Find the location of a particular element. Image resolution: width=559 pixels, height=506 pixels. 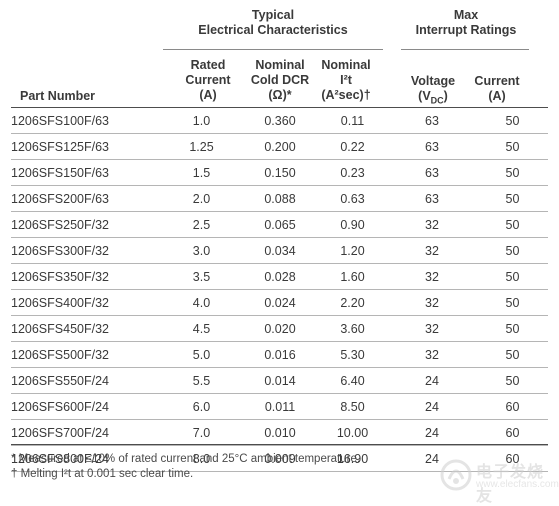

cell-part-number: 1206SFS350F/32 is located at coordinates (86, 276).